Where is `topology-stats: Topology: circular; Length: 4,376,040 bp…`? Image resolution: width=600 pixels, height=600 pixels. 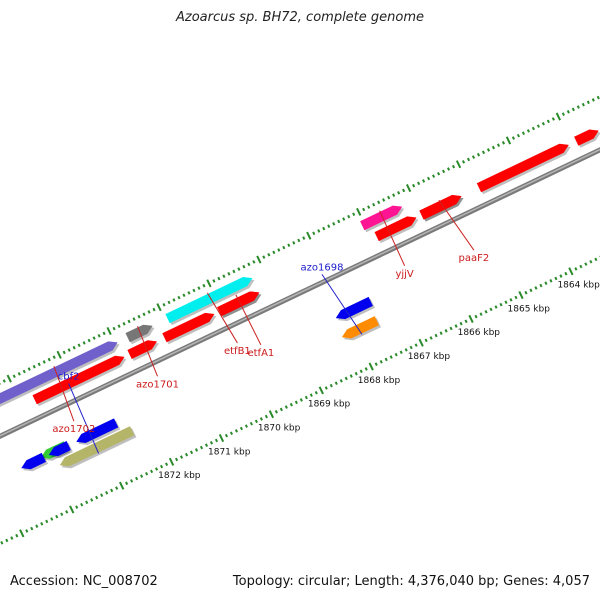 topology-stats: Topology: circular; Length: 4,376,040 bp… is located at coordinates (411, 581).